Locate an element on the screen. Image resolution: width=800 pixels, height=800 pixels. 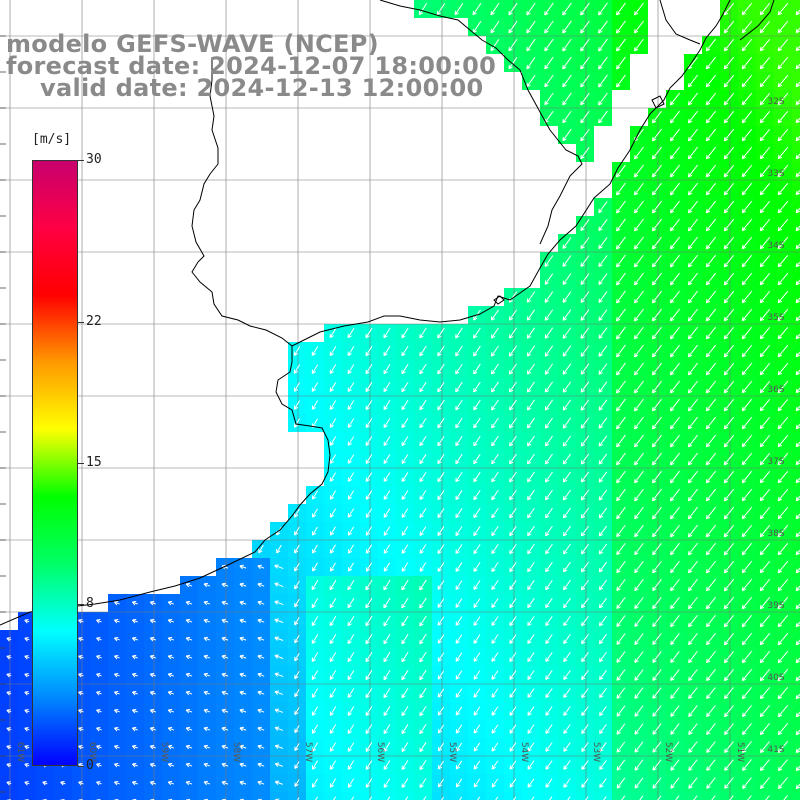
longitude-label: 52W is located at coordinates (668, 752).